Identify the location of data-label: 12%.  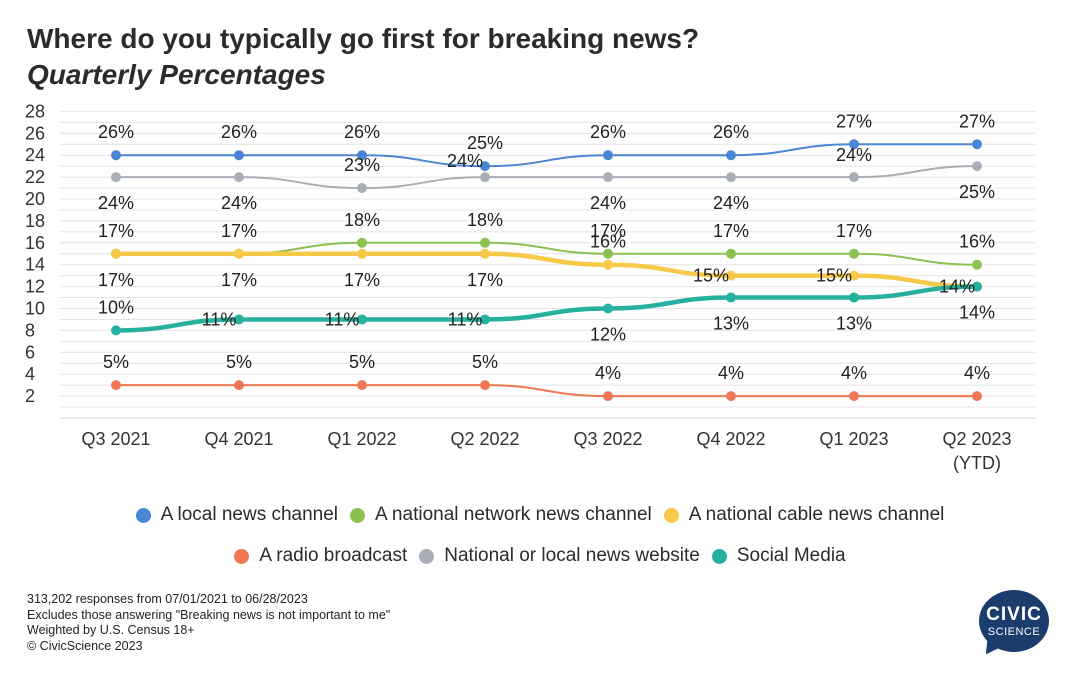
(608, 335).